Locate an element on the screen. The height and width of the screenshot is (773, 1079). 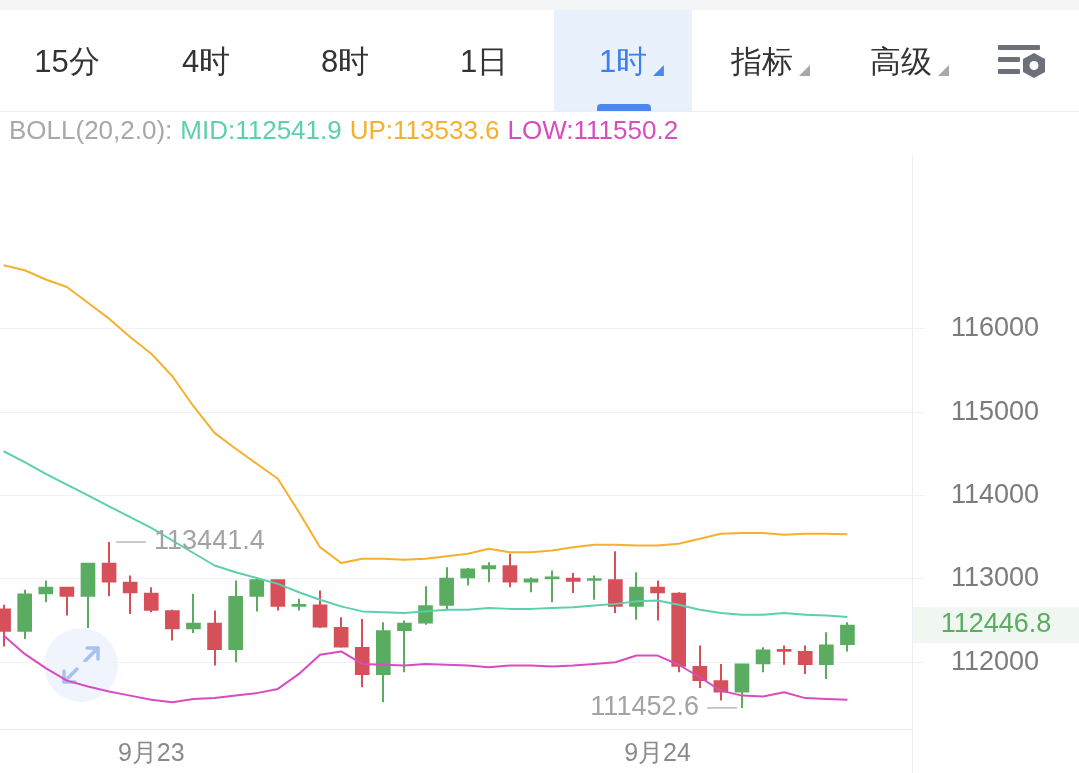
y-tick-label: 114000 is located at coordinates (995, 493).